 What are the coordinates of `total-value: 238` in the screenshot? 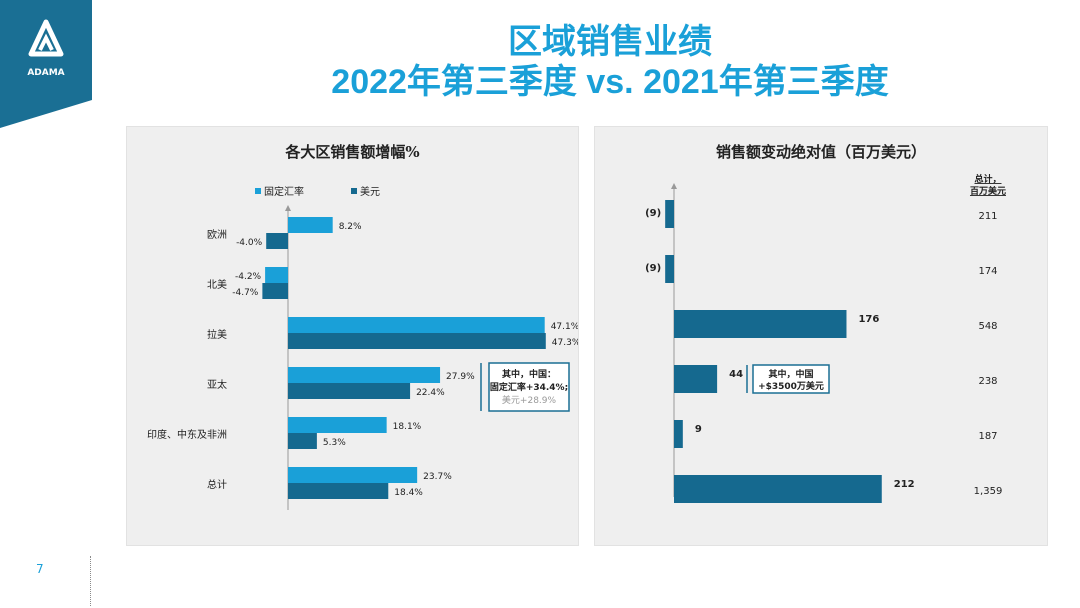 It's located at (987, 381).